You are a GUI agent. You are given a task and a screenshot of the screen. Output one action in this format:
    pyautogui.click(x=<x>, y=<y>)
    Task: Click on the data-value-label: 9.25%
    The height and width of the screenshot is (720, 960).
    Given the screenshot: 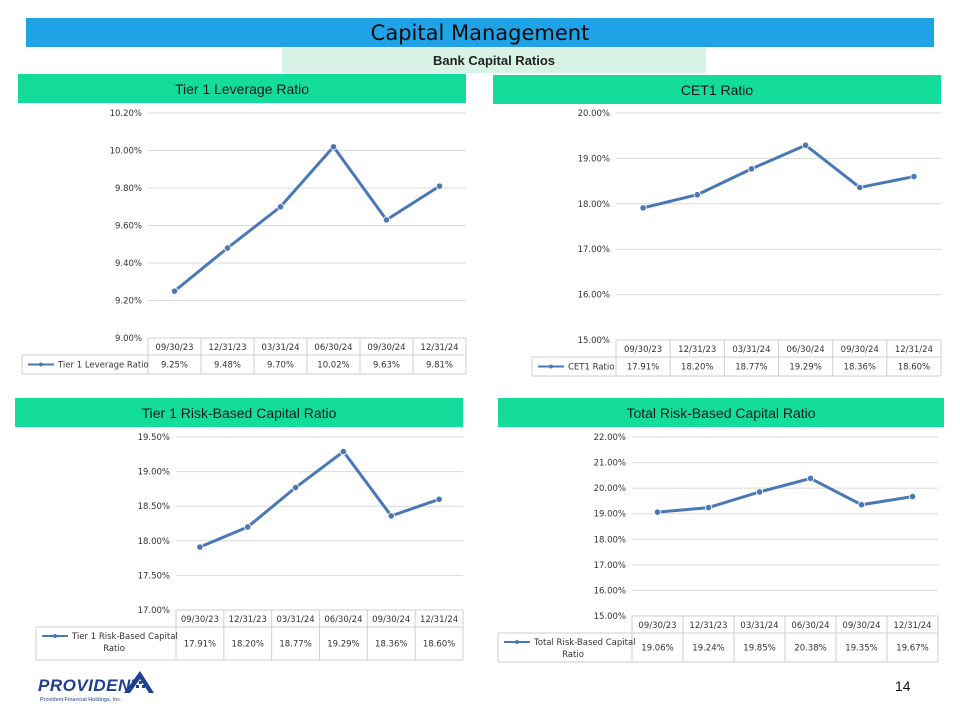 What is the action you would take?
    pyautogui.click(x=174, y=366)
    